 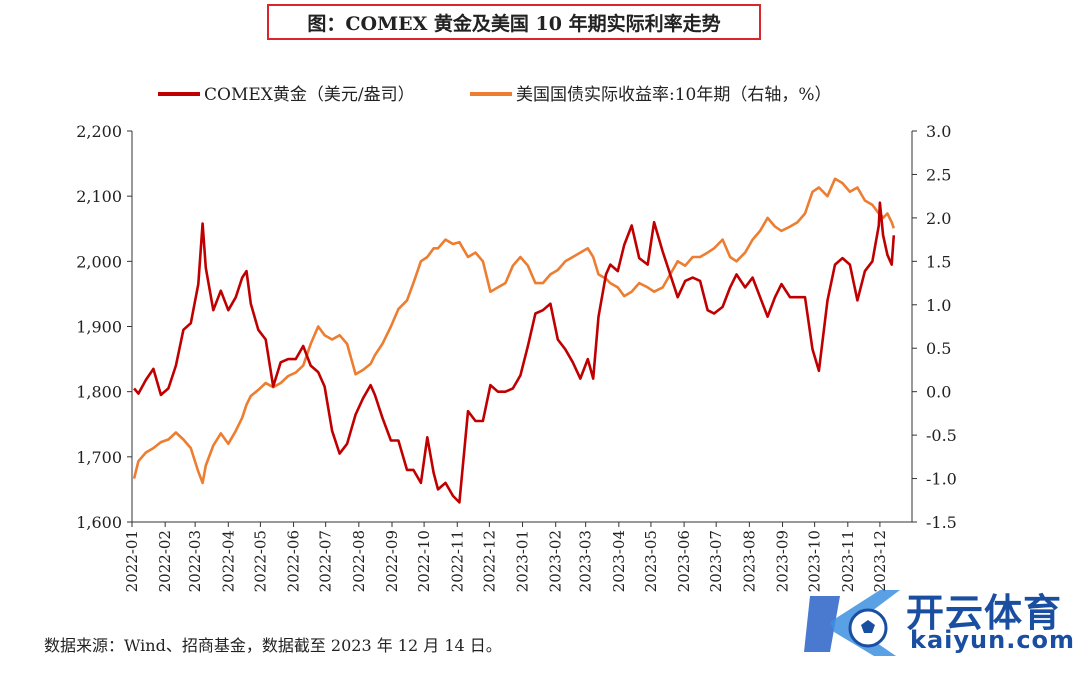 I want to click on x-axis-tick-label: 2022-07, so click(x=326, y=561).